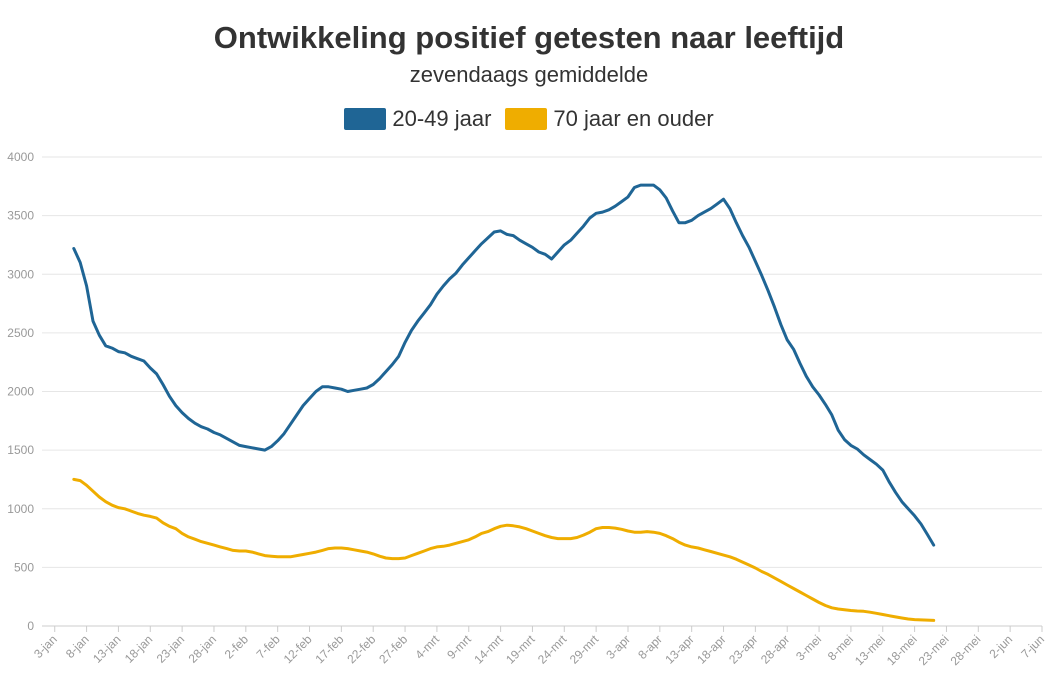 The width and height of the screenshot is (1058, 690). Describe the element at coordinates (529, 74) in the screenshot. I see `chart-subtitle: zevendaags gemiddelde` at that location.